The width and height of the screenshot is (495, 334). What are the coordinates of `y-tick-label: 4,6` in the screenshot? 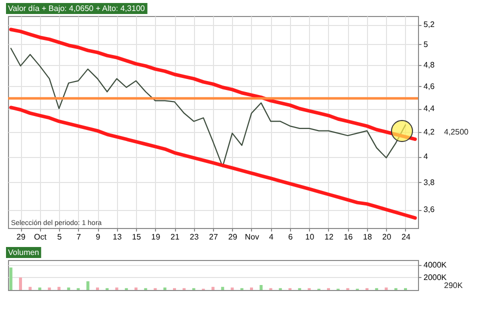 It's located at (430, 86).